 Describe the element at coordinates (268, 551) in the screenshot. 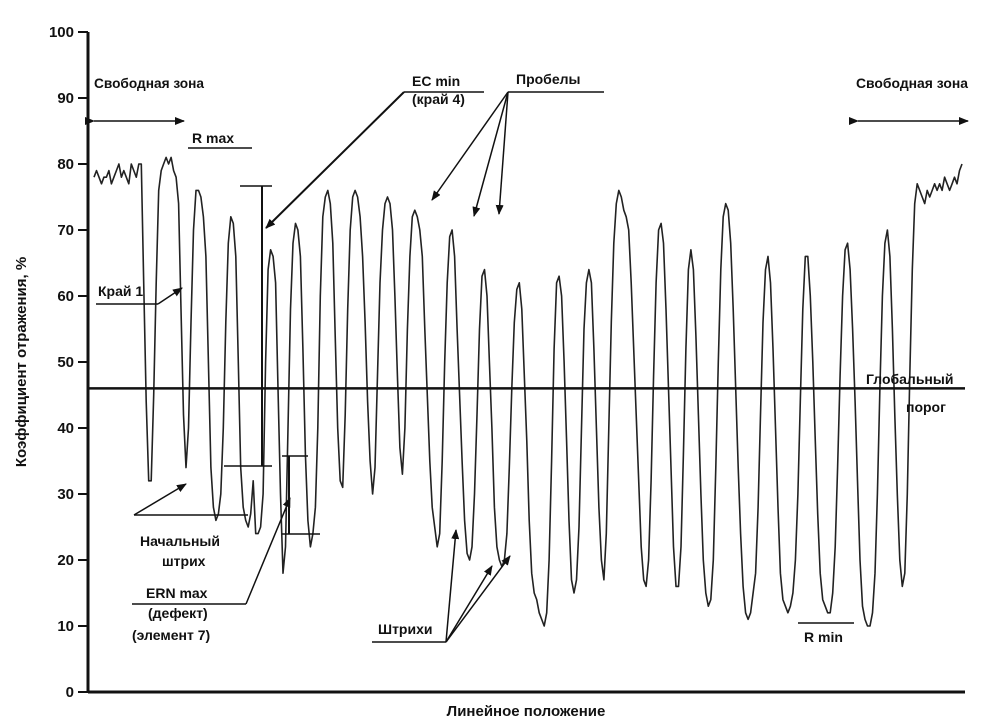

I see `ern-max-leader` at that location.